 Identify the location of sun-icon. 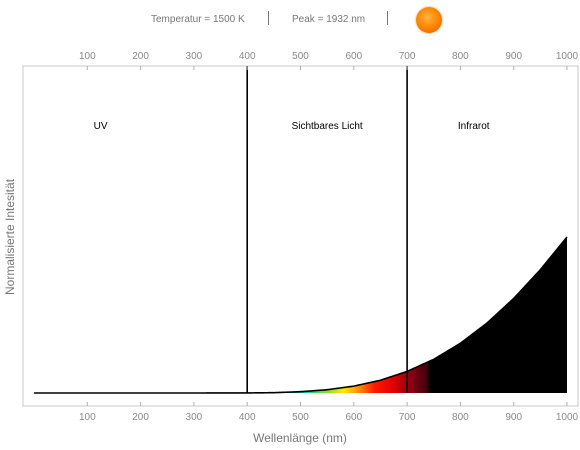
(429, 20).